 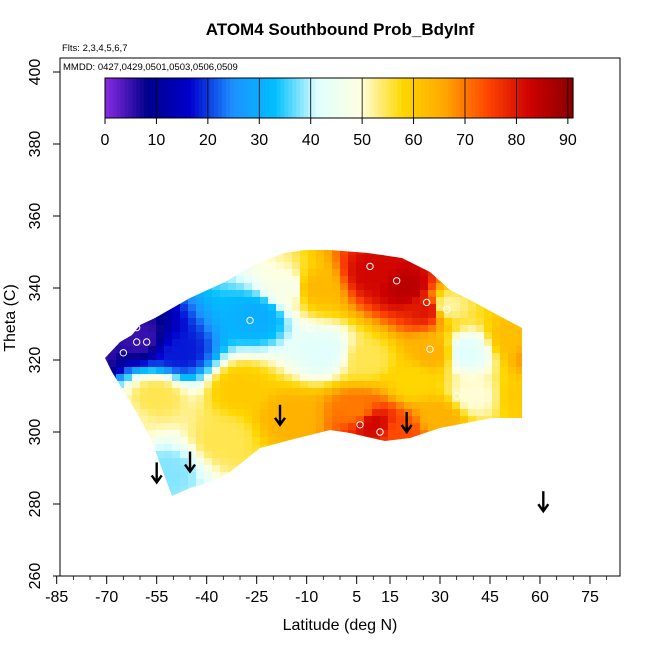 I want to click on colorbar: 0 10 20 30 40 50 60 70 80 90, so click(x=339, y=113).